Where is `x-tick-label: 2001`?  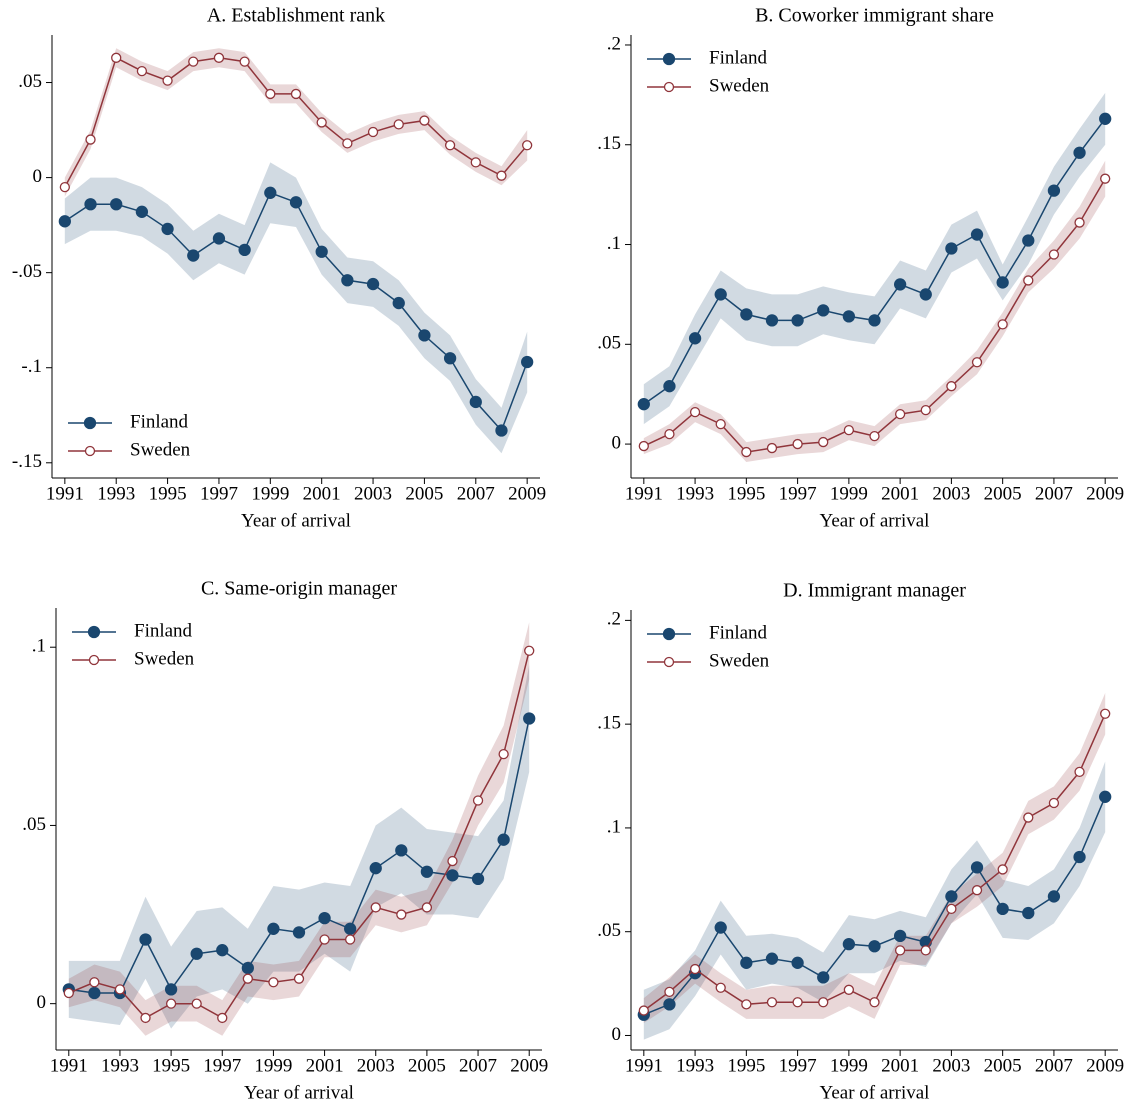
x-tick-label: 2001 is located at coordinates (900, 493).